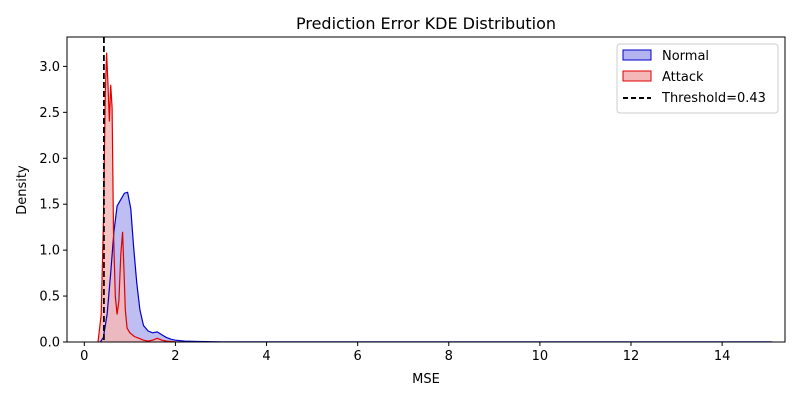  What do you see at coordinates (637, 76) in the screenshot?
I see `legend-swatch-attack` at bounding box center [637, 76].